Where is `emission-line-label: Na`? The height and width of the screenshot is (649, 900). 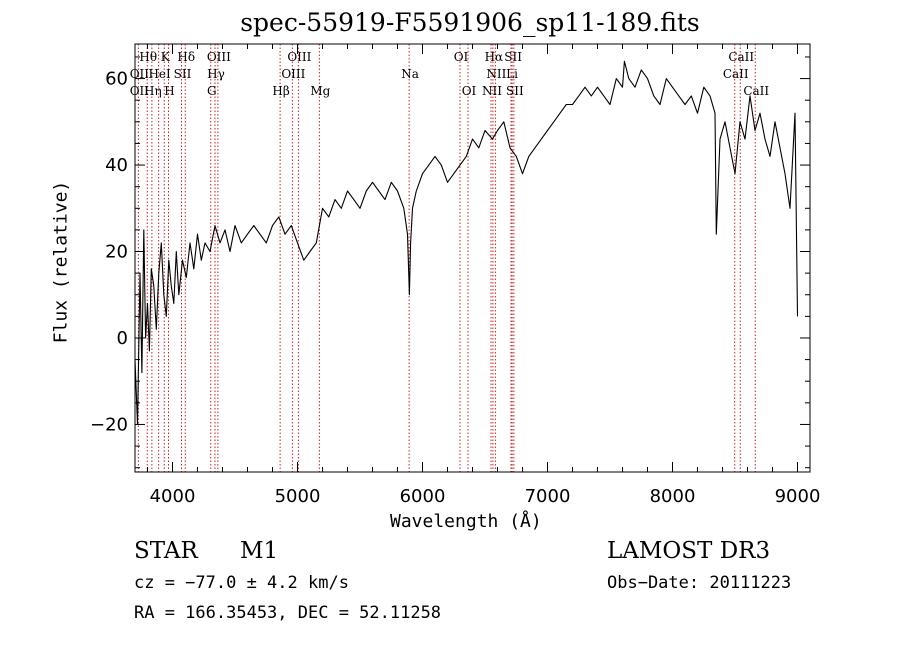 emission-line-label: Na is located at coordinates (410, 74).